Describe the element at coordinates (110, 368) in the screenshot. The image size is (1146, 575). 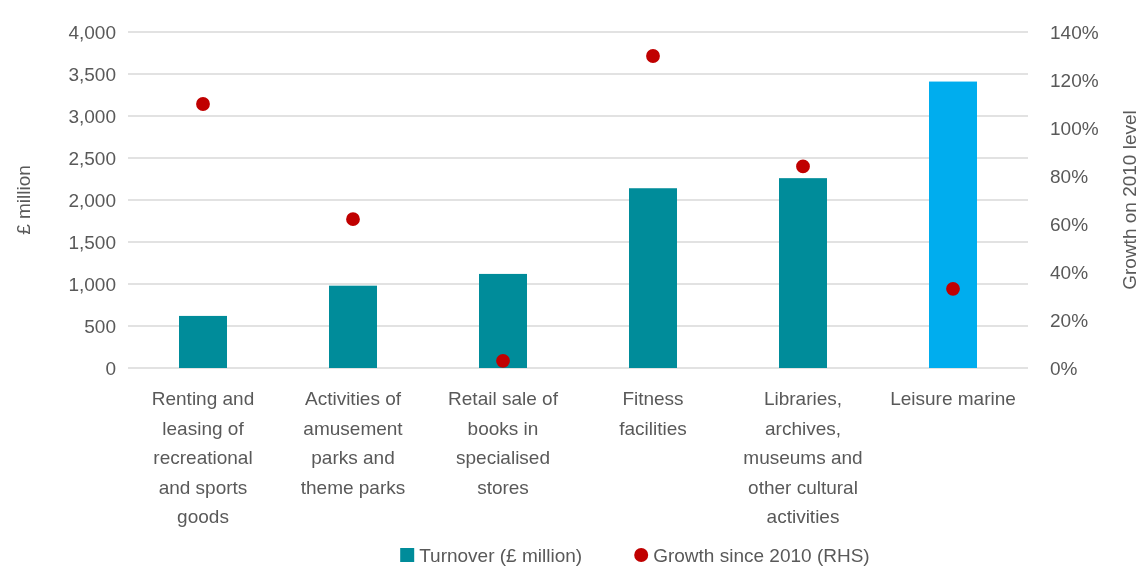
I see `y-tick-label: 0` at that location.